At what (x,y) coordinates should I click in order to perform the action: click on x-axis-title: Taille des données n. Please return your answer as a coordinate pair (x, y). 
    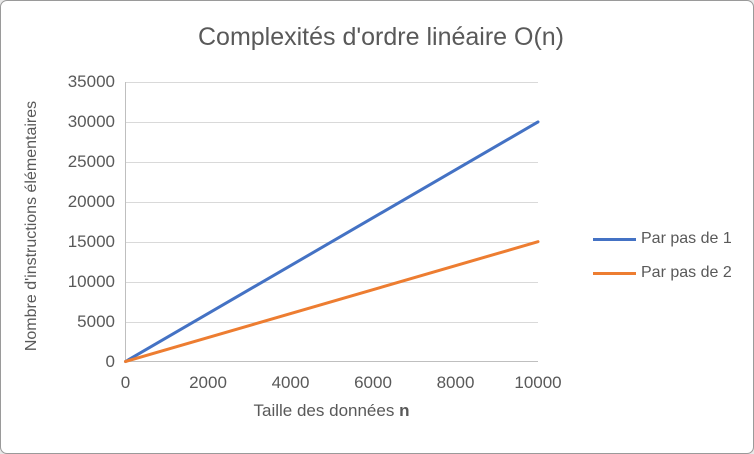
    Looking at the image, I should click on (331, 411).